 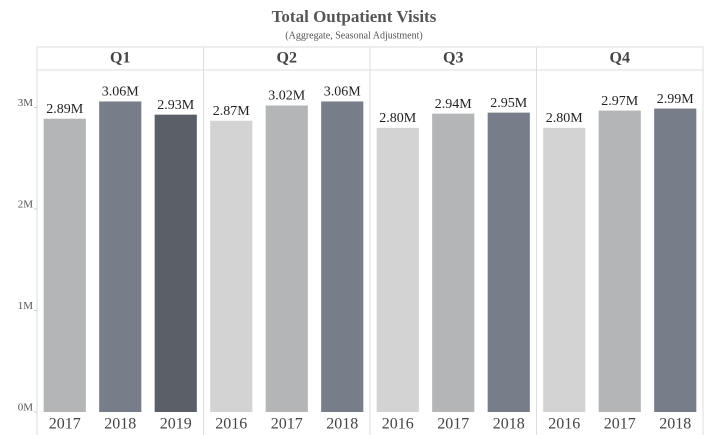 What do you see at coordinates (176, 105) in the screenshot?
I see `value-label: 2.93M` at bounding box center [176, 105].